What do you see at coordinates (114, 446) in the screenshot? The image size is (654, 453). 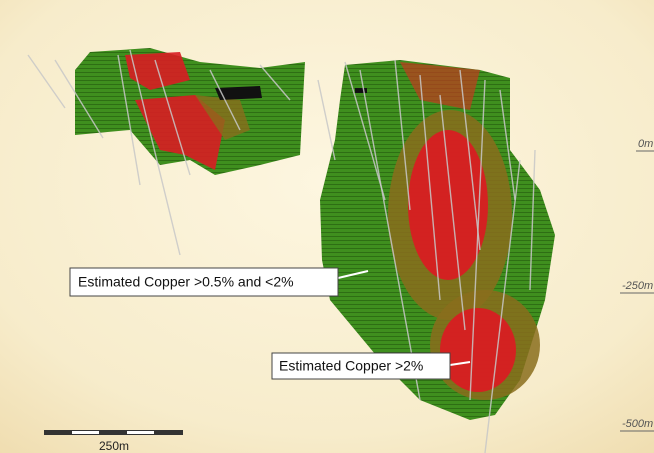 I see `scale-bar-label: 250m` at bounding box center [114, 446].